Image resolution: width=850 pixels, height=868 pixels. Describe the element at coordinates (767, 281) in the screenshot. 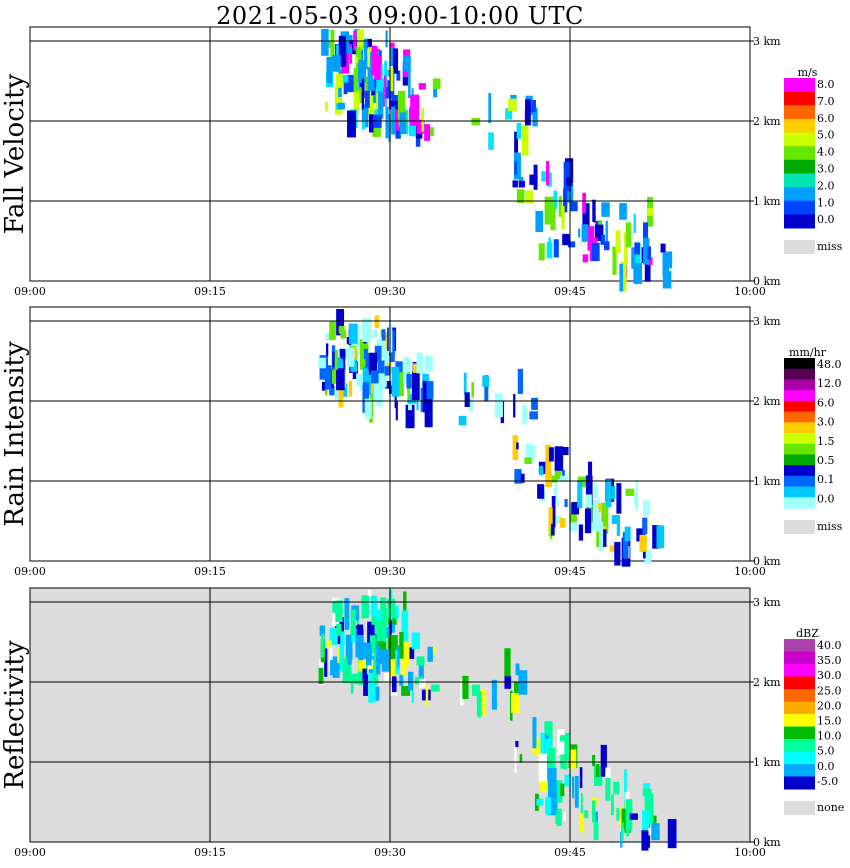

I see `y-tick-label: 0 km` at that location.